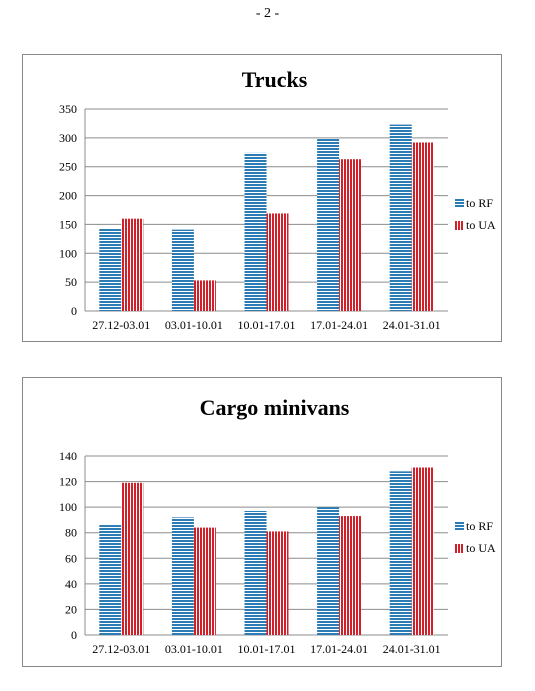 The image size is (535, 691). Describe the element at coordinates (275, 407) in the screenshot. I see `chart-title: Cargo minivans` at that location.